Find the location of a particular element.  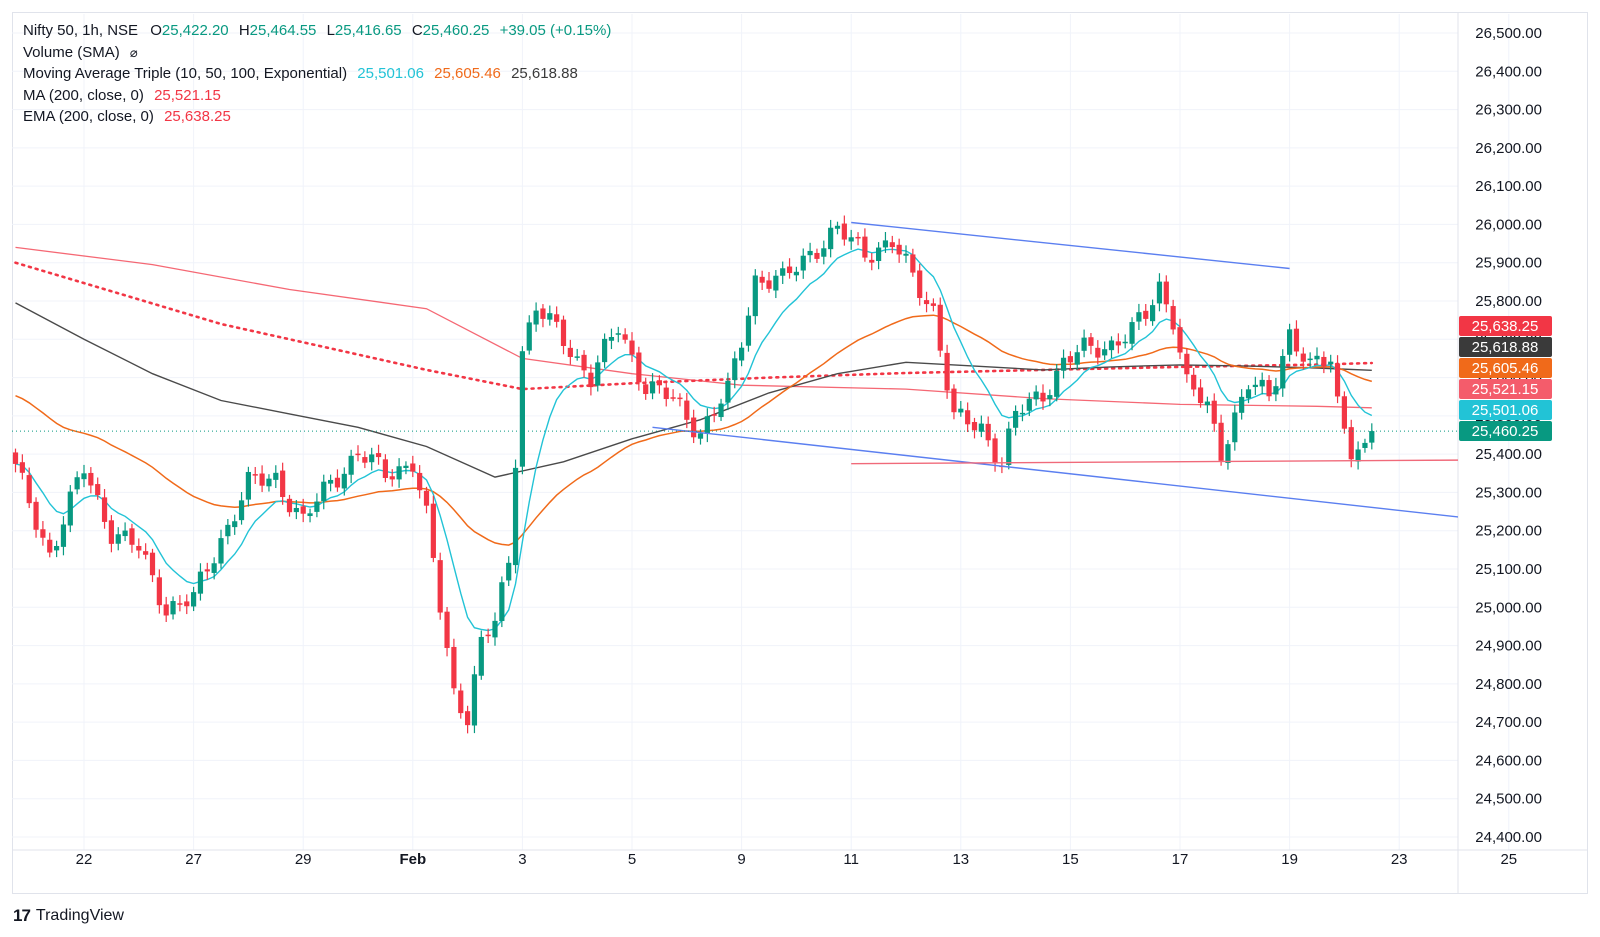

legend-volume-row: Volume (SMA) ⌀ is located at coordinates (317, 53).